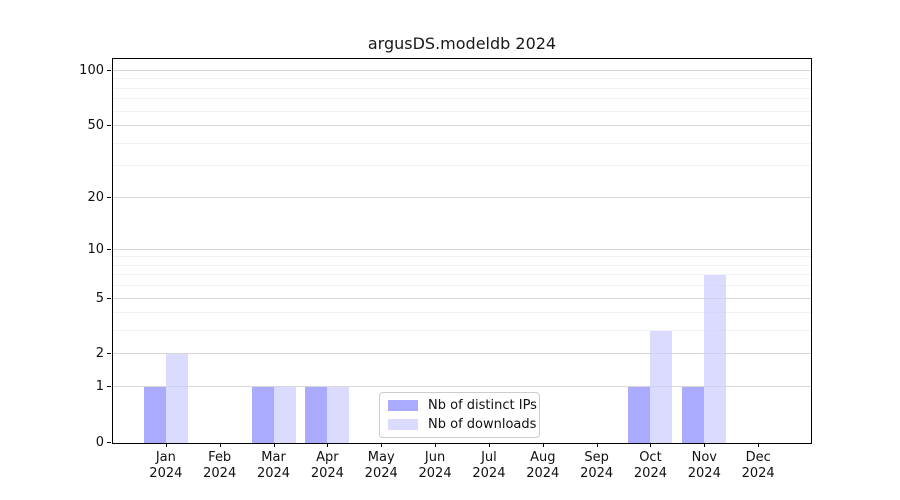 The image size is (900, 500). Describe the element at coordinates (316, 415) in the screenshot. I see `bar-nb-of-distinct-ips-apr` at that location.